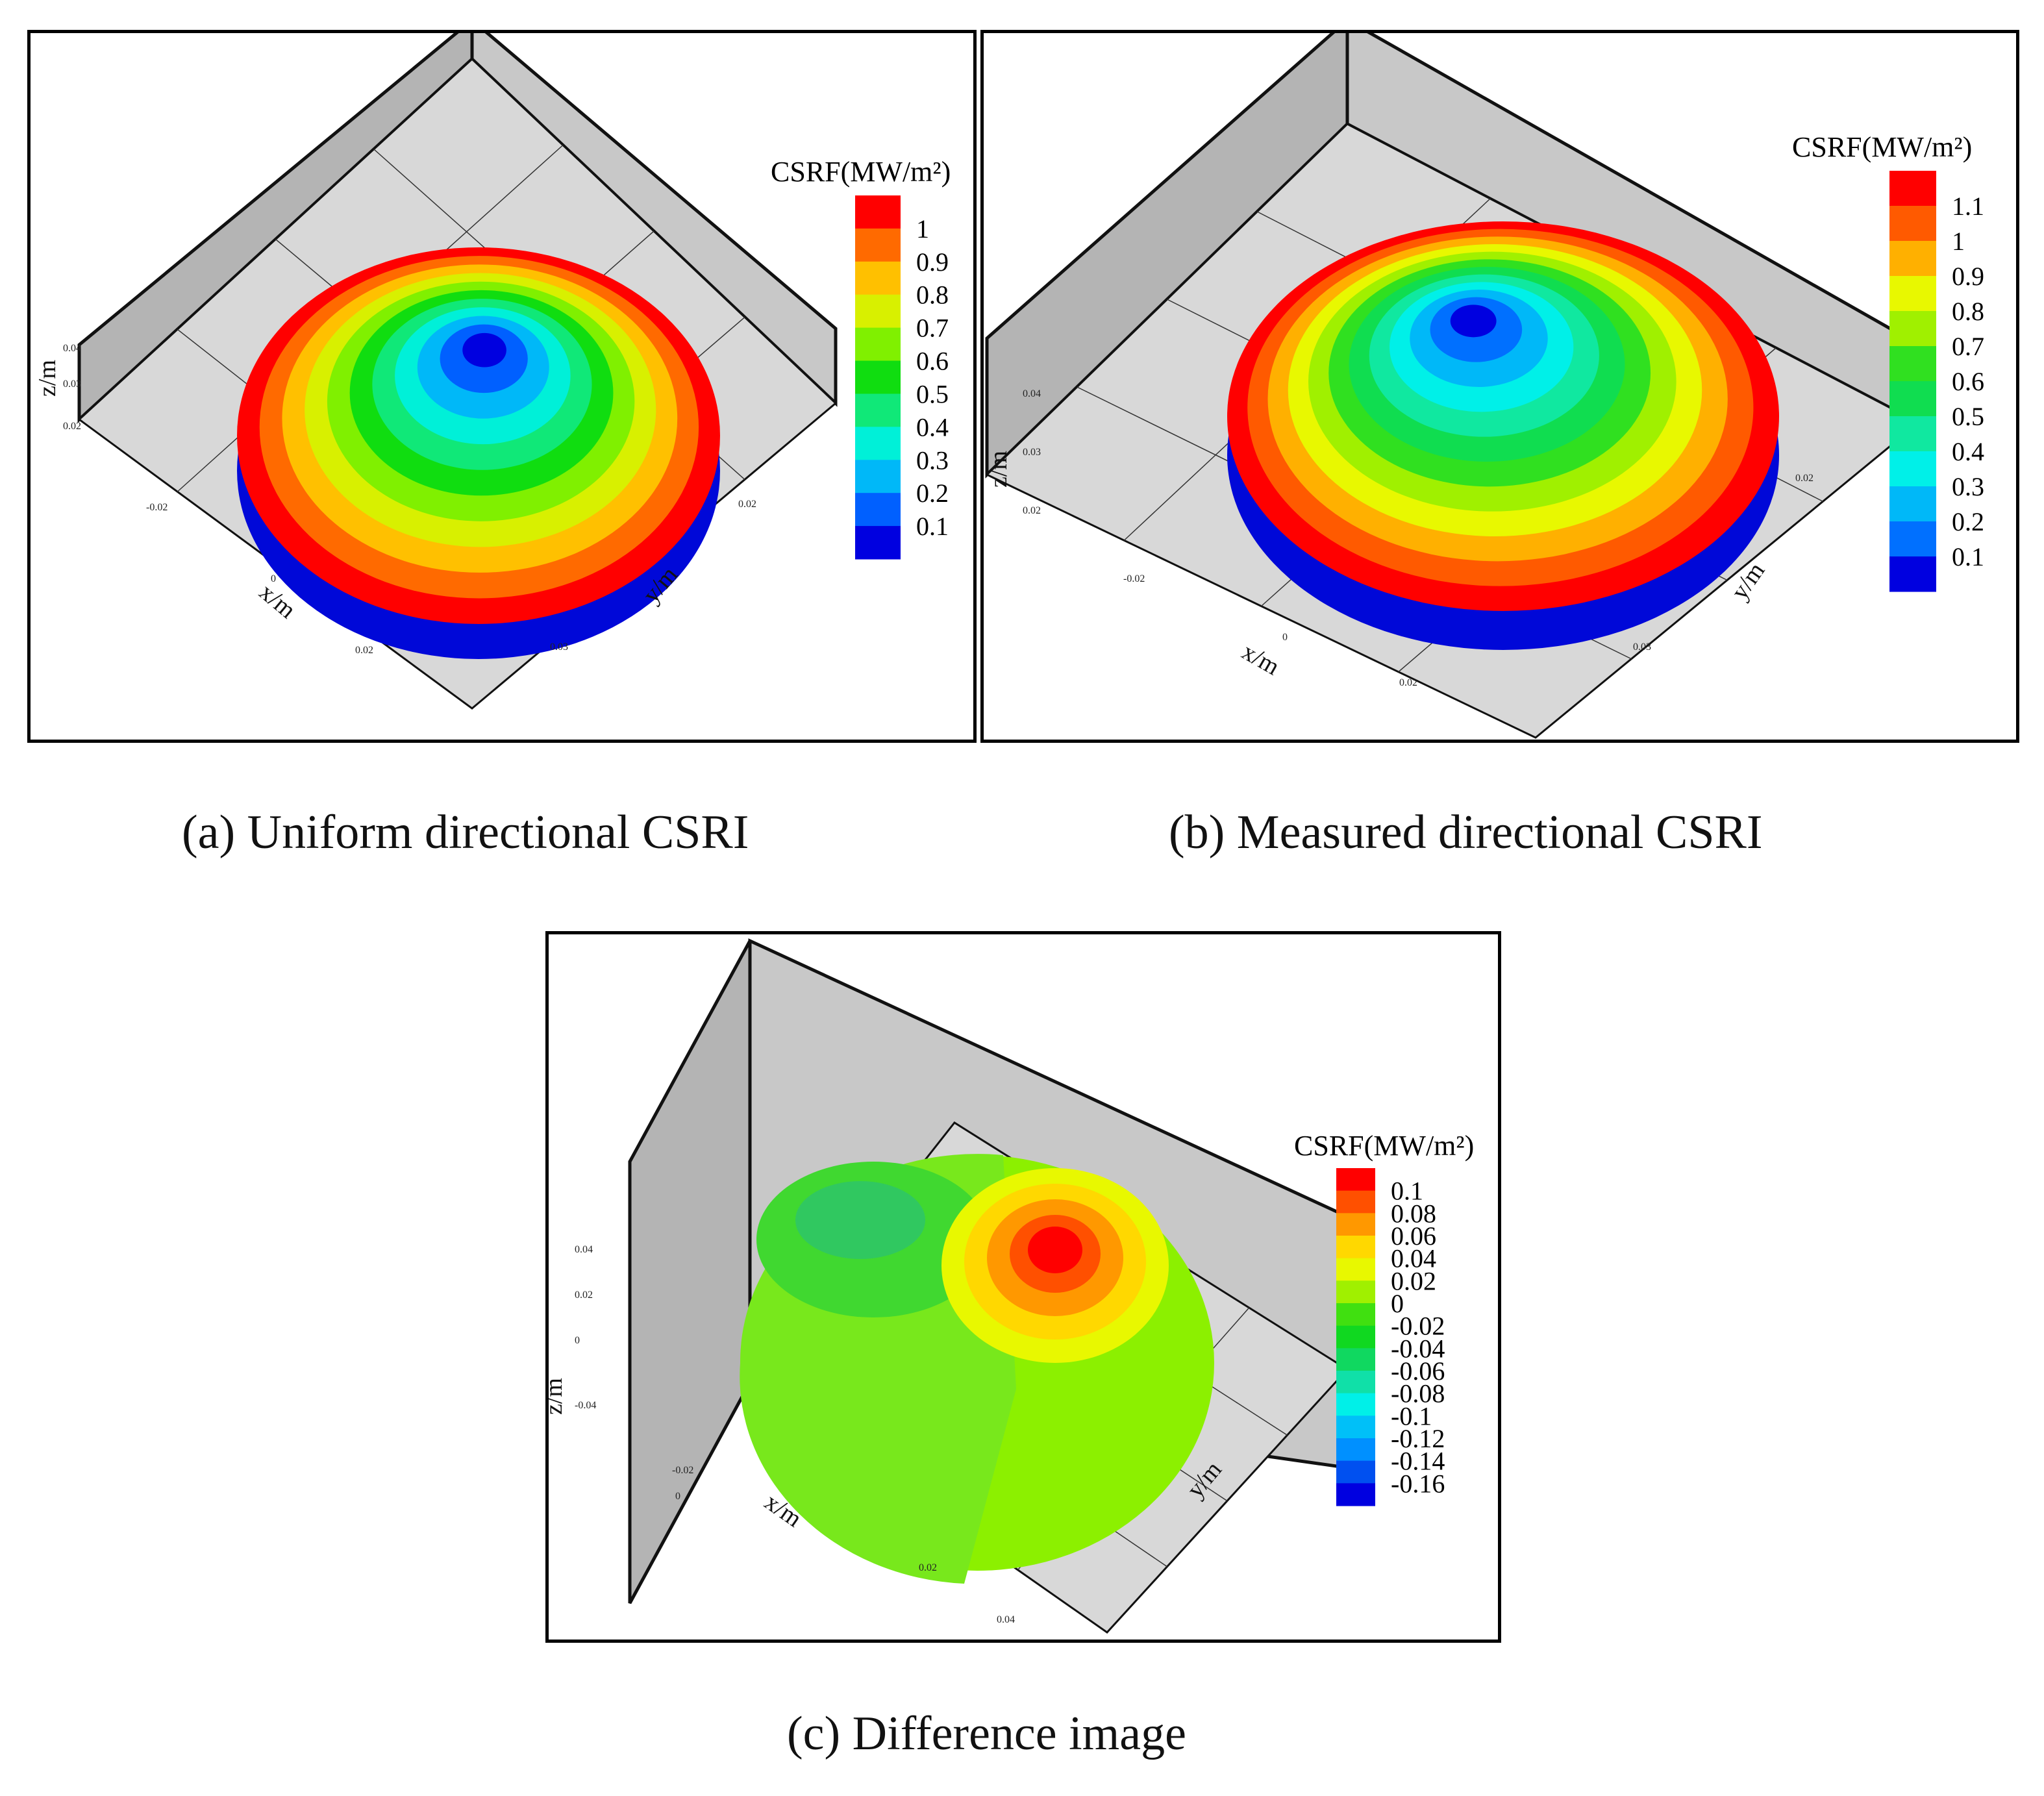  Describe the element at coordinates (1418, 1461) in the screenshot. I see `legend-label: -0.14` at that location.